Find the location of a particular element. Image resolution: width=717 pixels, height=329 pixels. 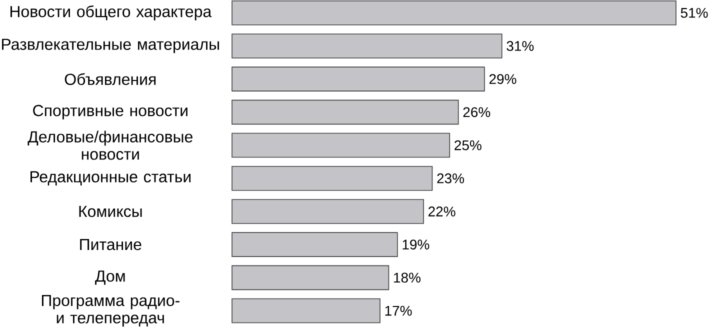

y-tick-label: Программа радио- и телепередач is located at coordinates (111, 310).